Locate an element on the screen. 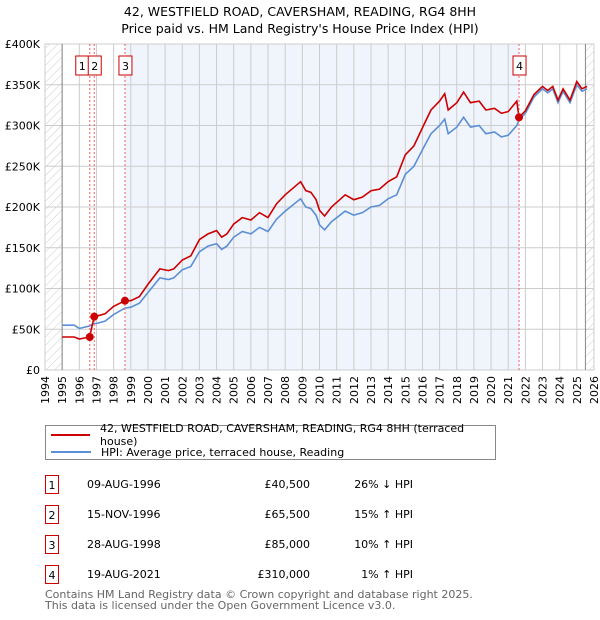 The width and height of the screenshot is (600, 620). sale-number-box: 2 is located at coordinates (52, 514).